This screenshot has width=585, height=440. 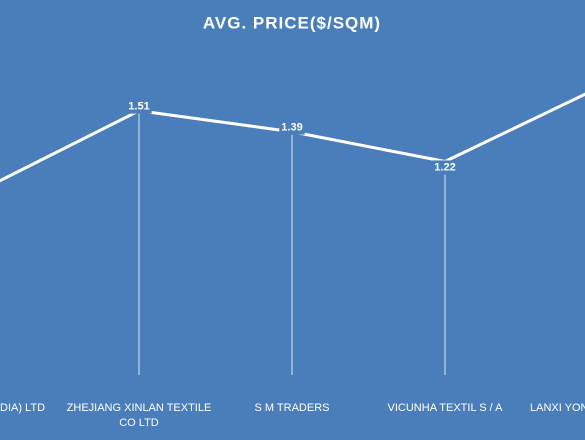 I want to click on x-tick-label: DIA) LTD, so click(x=22, y=408).